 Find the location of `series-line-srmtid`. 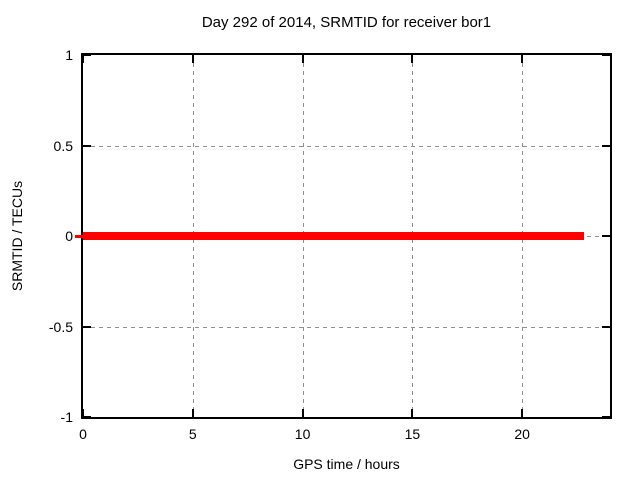

series-line-srmtid is located at coordinates (333, 236).